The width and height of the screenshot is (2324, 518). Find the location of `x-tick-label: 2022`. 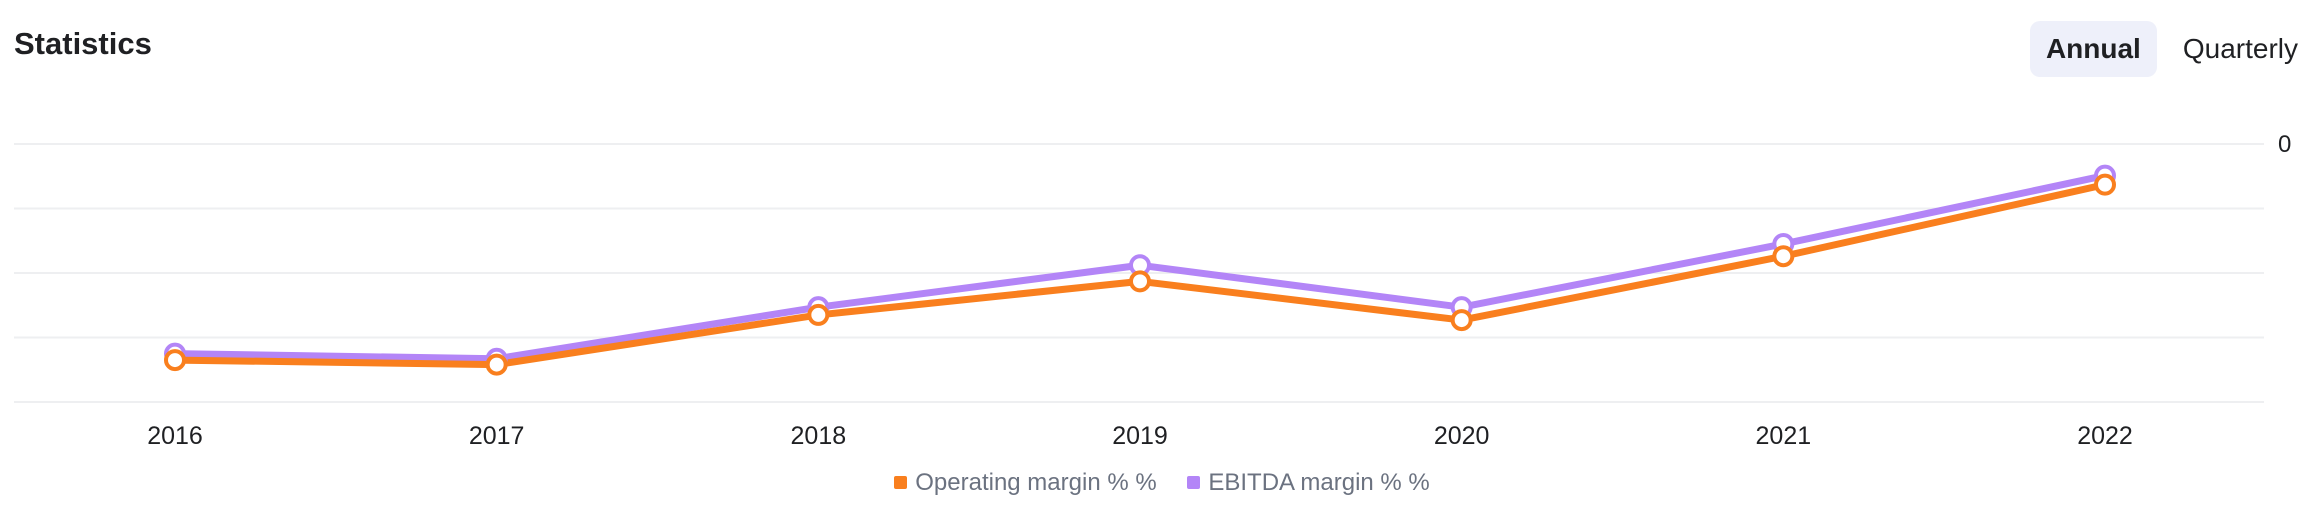

x-tick-label: 2022 is located at coordinates (2105, 436).